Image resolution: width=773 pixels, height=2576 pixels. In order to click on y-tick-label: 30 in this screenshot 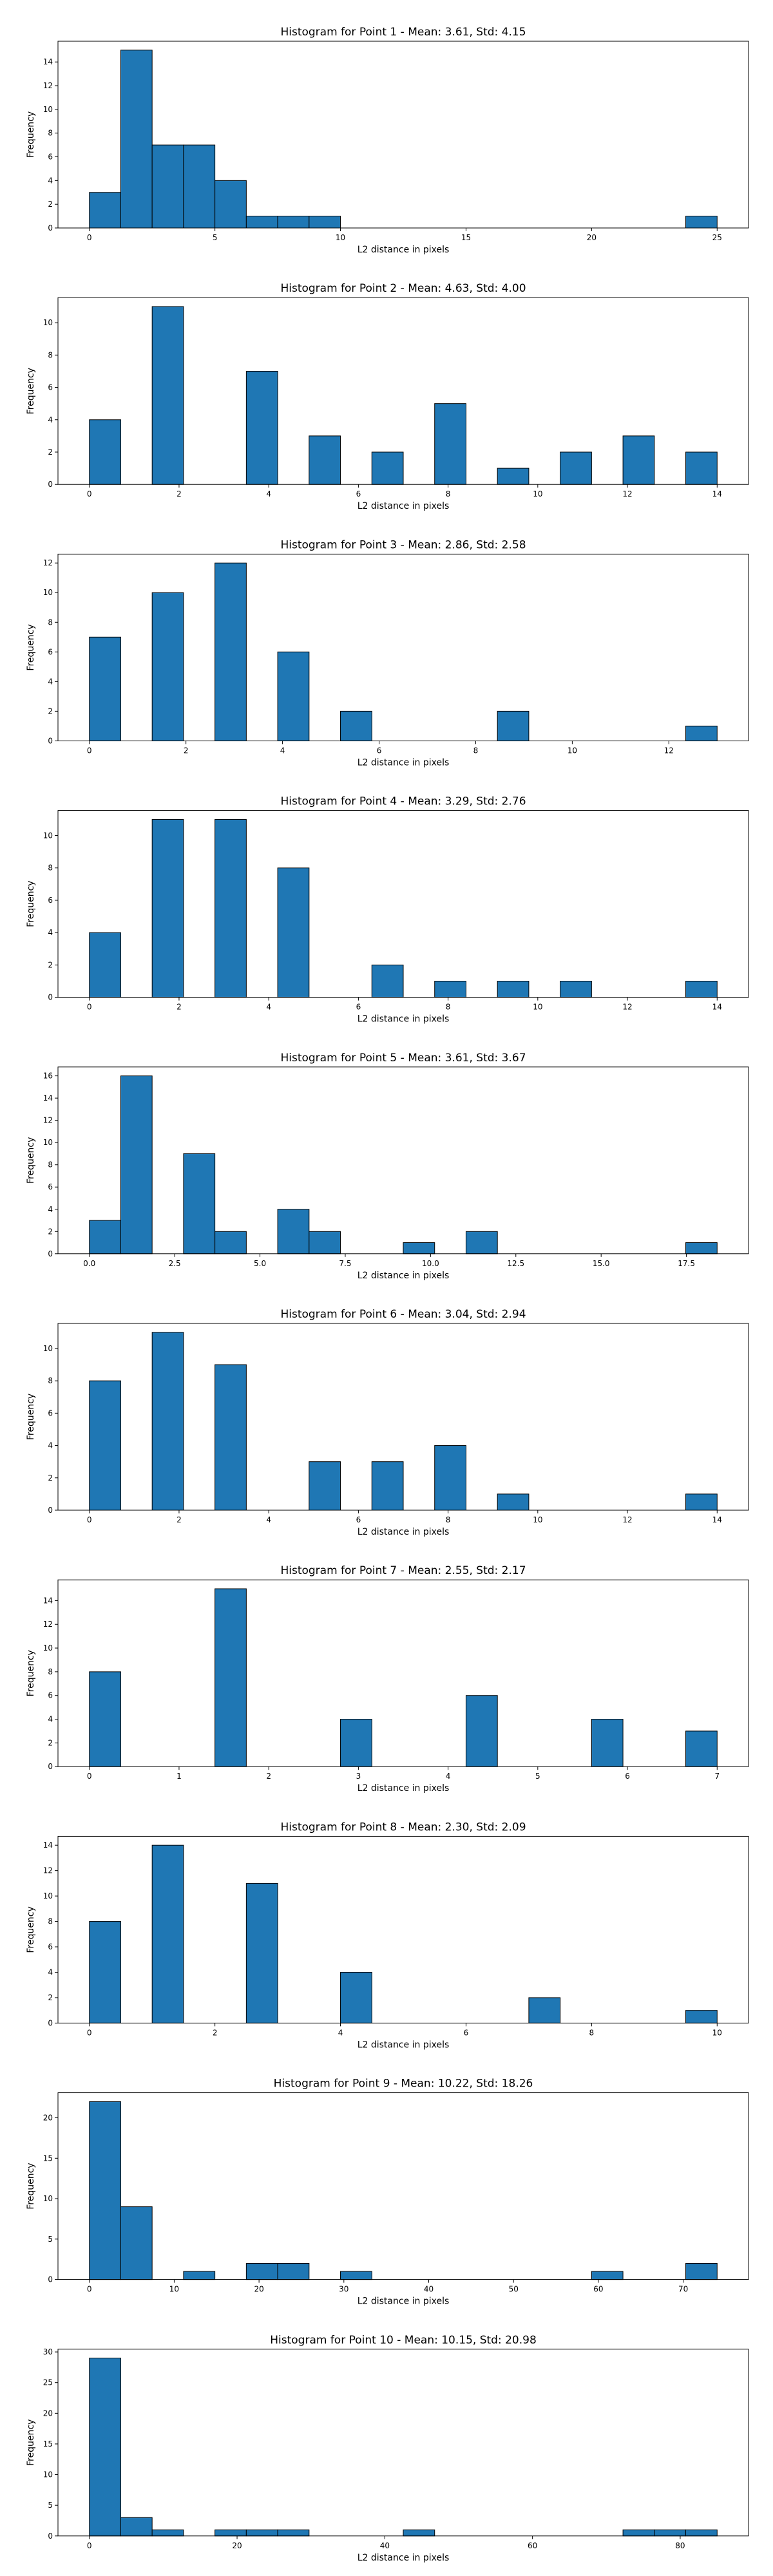, I will do `click(48, 2351)`.